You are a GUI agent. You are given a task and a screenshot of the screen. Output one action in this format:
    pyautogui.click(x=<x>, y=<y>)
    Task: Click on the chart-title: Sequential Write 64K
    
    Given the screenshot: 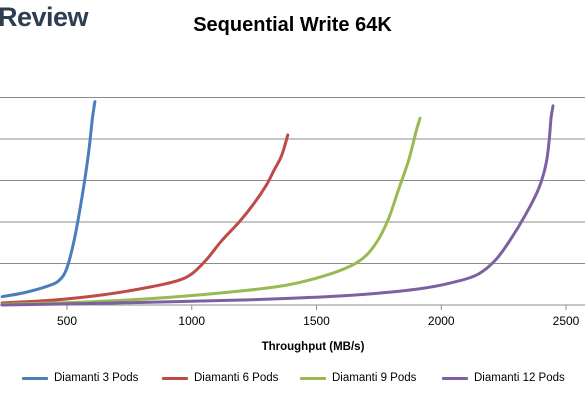 What is the action you would take?
    pyautogui.click(x=292, y=25)
    